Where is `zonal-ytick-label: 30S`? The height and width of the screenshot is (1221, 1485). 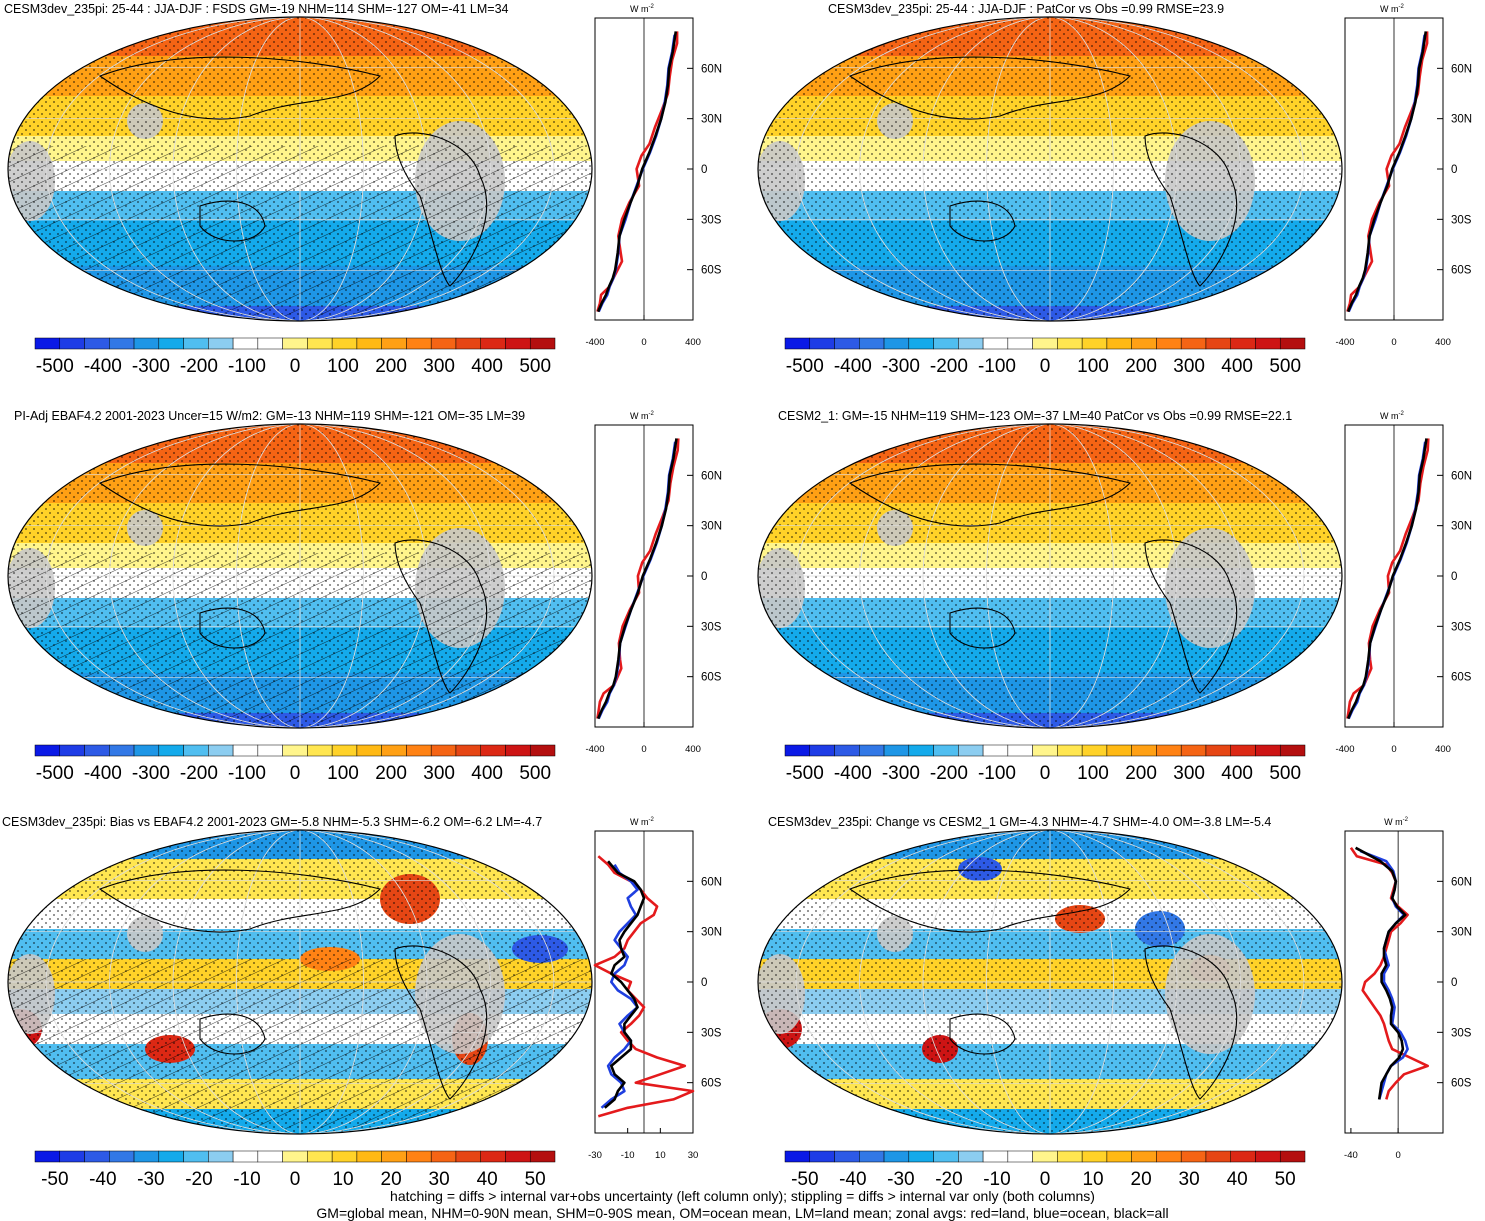
zonal-ytick-label: 30S is located at coordinates (1461, 627).